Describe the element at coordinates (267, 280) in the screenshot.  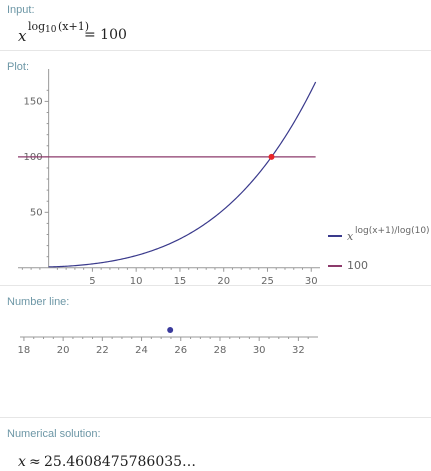
I see `x-tick-label: 25` at that location.